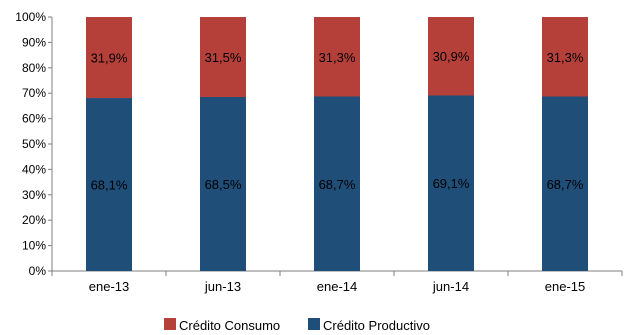 The height and width of the screenshot is (335, 633). Describe the element at coordinates (565, 286) in the screenshot. I see `x-tick-label: ene-15` at that location.